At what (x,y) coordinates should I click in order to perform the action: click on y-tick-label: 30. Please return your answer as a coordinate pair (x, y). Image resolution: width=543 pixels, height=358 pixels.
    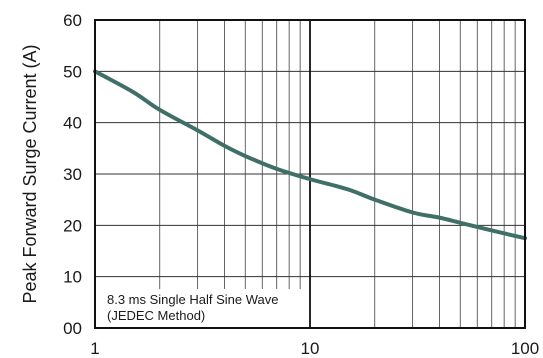
    Looking at the image, I should click on (72, 174).